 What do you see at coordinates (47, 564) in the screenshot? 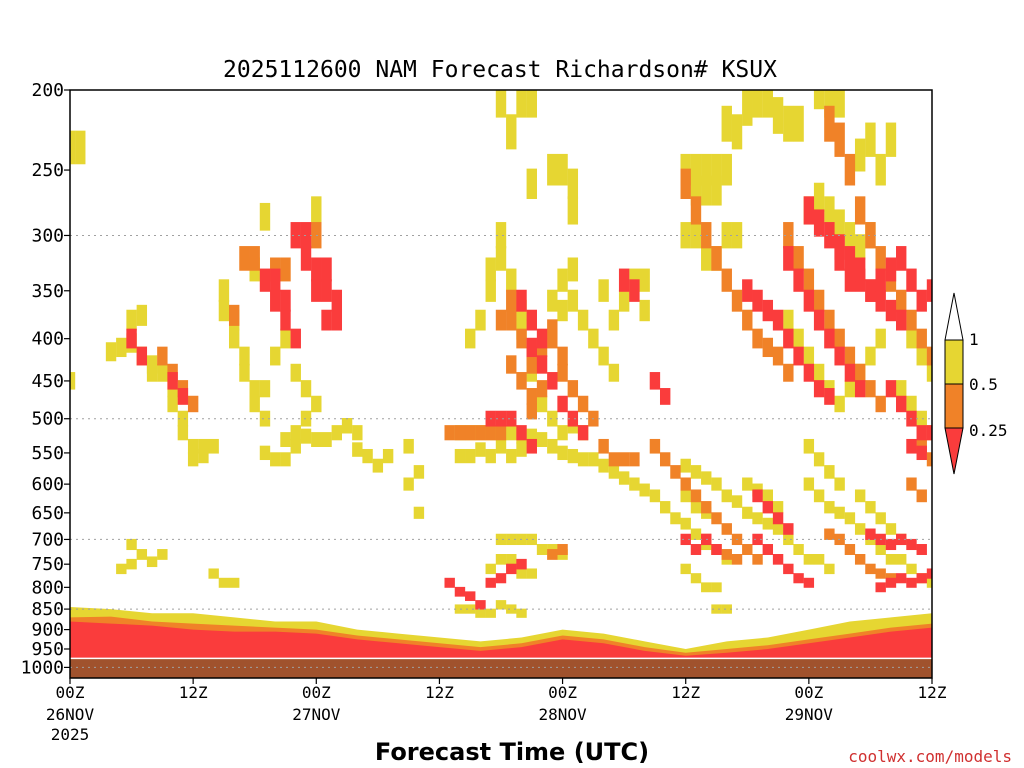
I see `y-tick-label: 750` at bounding box center [47, 564].